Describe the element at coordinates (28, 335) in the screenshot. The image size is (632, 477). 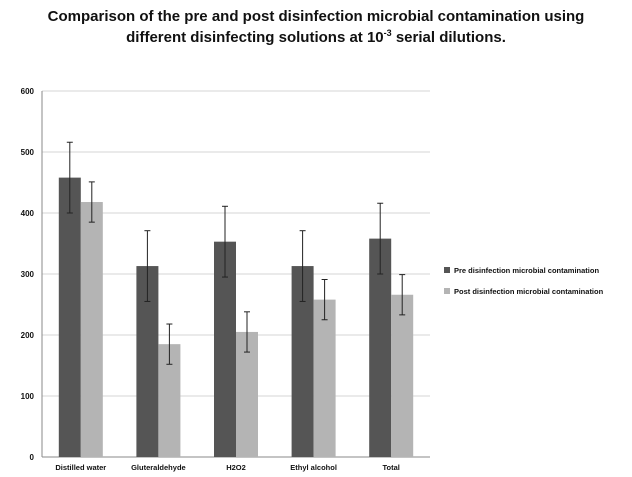
I see `y-tick-label: 200` at that location.